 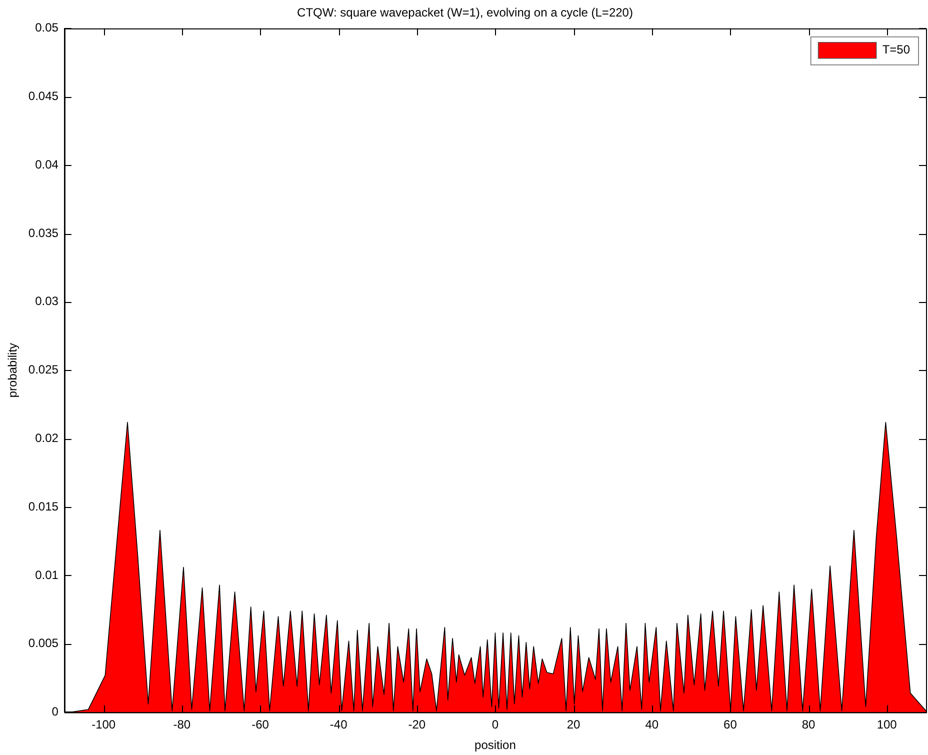 I want to click on x-tick-label: -40, so click(x=339, y=725).